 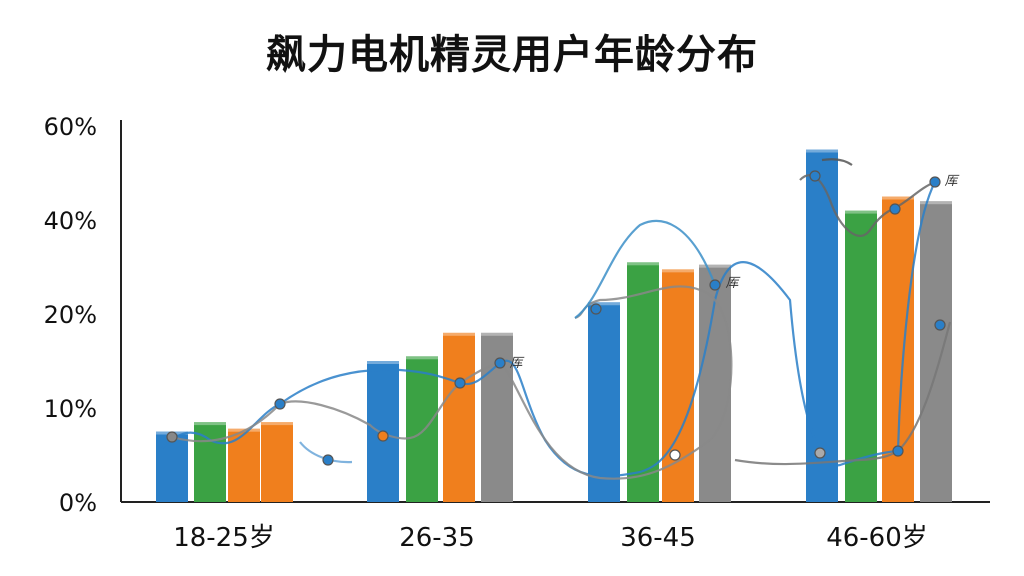 What do you see at coordinates (877, 538) in the screenshot?
I see `x-tick-label: 46-60岁` at bounding box center [877, 538].